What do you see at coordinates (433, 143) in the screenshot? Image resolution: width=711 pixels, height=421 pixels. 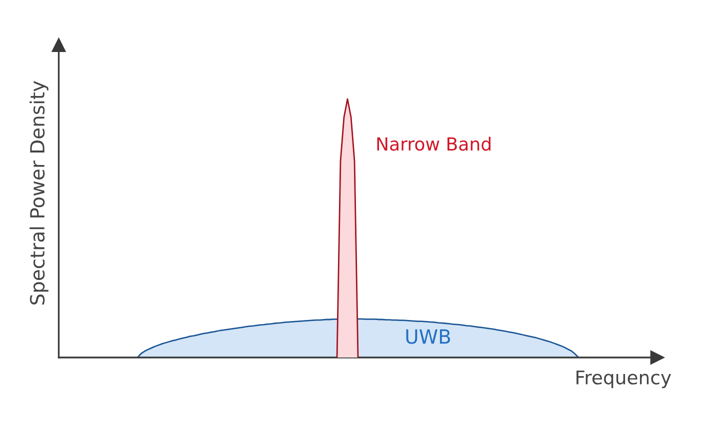 I see `series-label: Narrow Band` at bounding box center [433, 143].